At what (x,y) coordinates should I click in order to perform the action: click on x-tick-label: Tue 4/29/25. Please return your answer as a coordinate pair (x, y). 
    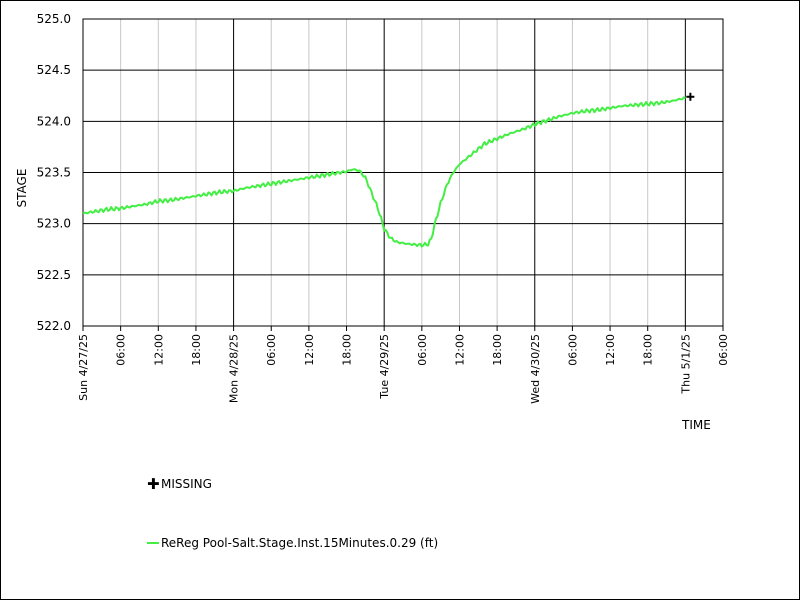
    Looking at the image, I should click on (384, 367).